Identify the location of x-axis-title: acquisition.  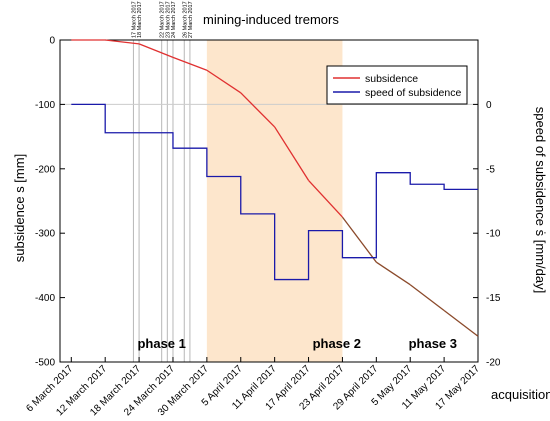
(520, 394).